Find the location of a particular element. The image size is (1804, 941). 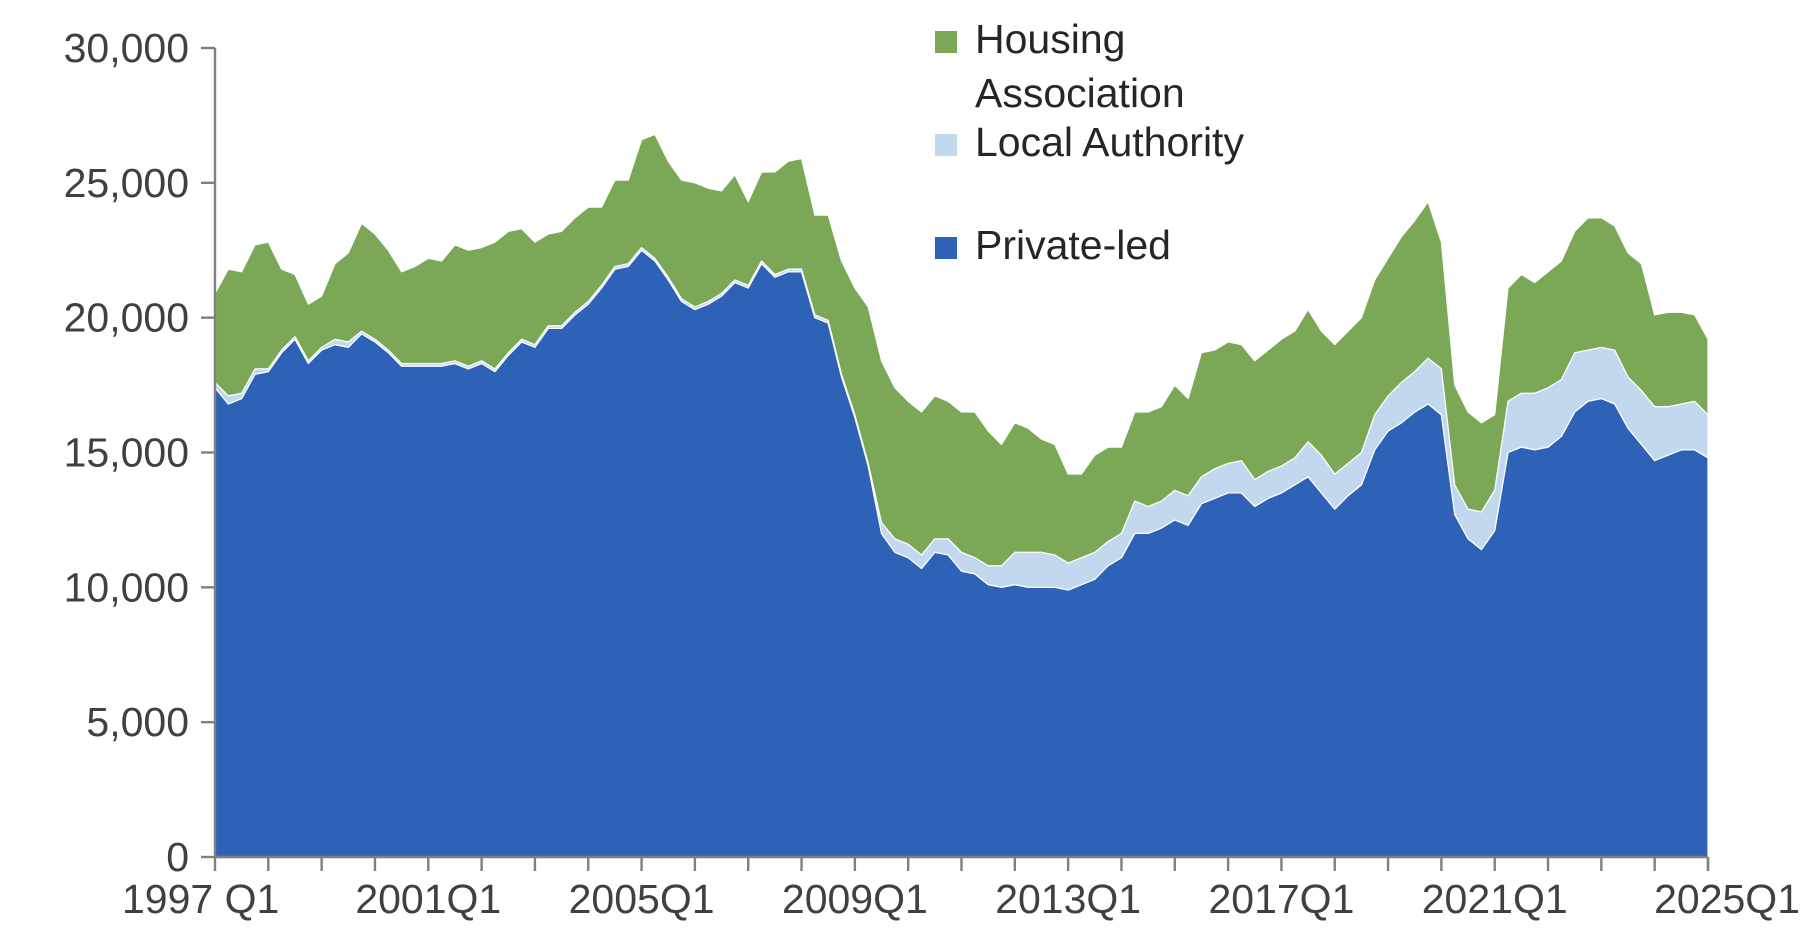

legend-swatch-local-authority is located at coordinates (946, 145).